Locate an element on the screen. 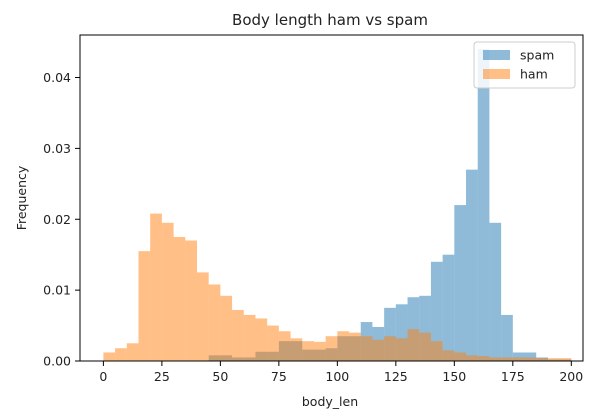 This screenshot has height=418, width=607. x-tick-label: 200 is located at coordinates (571, 376).